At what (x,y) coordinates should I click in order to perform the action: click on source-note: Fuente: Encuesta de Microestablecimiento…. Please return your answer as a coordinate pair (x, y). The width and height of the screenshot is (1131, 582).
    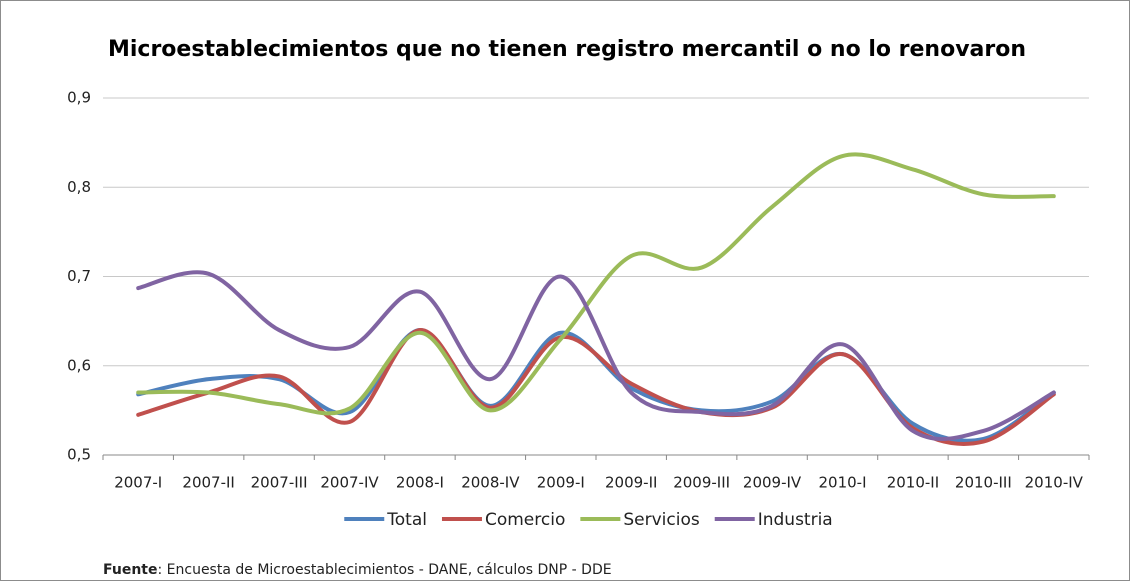
    Looking at the image, I should click on (357, 570).